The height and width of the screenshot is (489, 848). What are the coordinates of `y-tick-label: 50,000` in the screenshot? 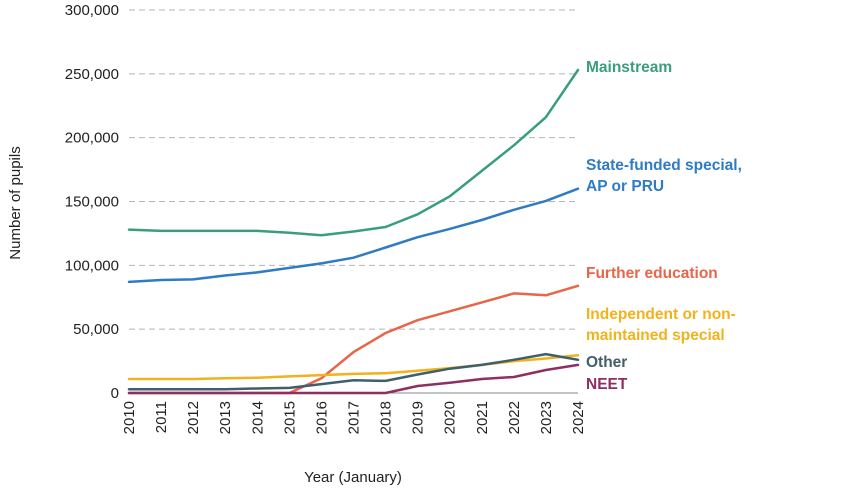 It's located at (96, 329).